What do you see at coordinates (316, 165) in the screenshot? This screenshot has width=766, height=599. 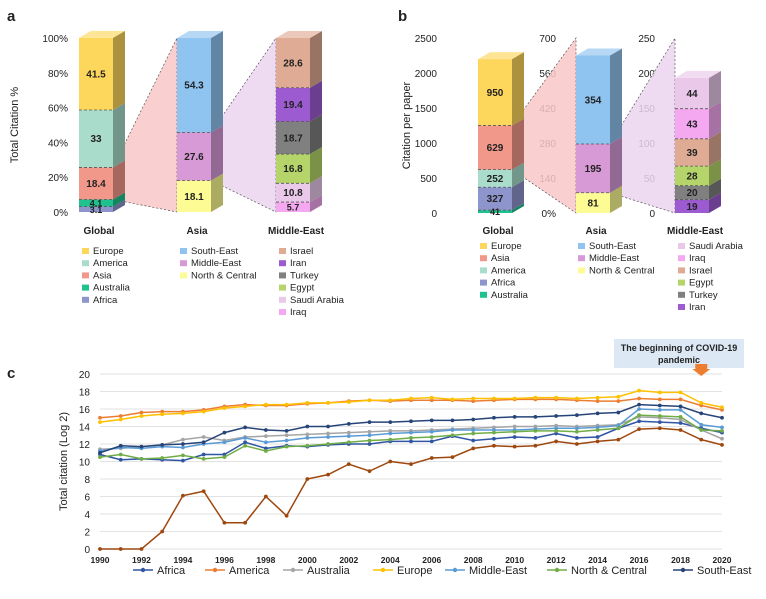 I see `panel-a-bar-middle-east-seg-egypt-side` at bounding box center [316, 165].